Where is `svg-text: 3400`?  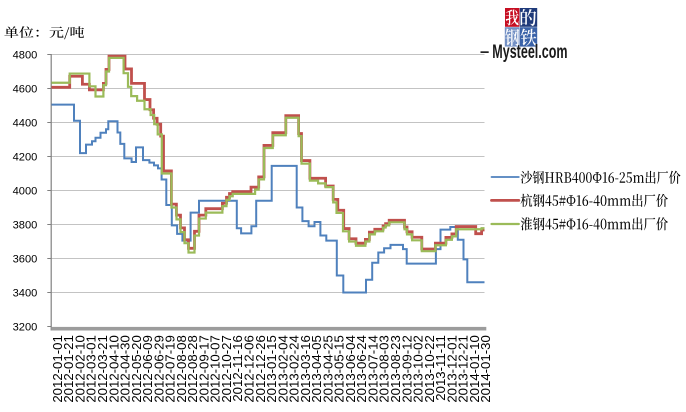 svg-text: 3400 is located at coordinates (25, 293).